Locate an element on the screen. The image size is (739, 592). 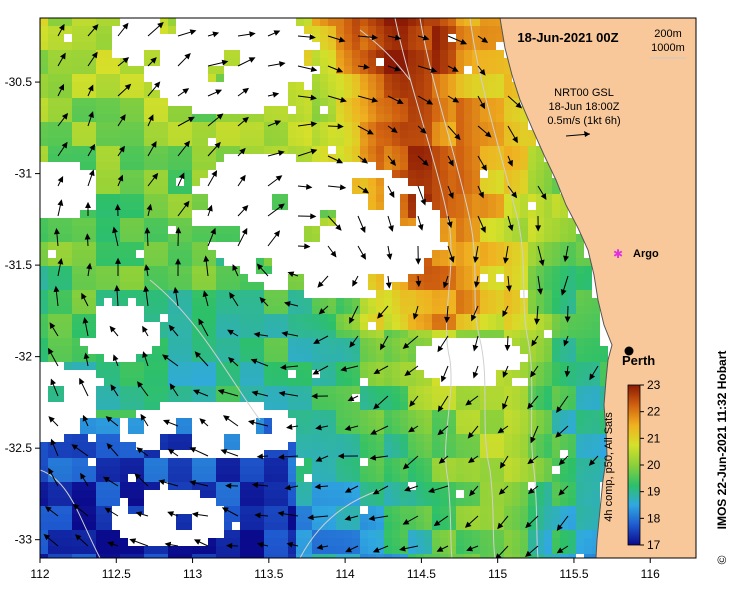
lon-tick-label: 116 is located at coordinates (650, 574).